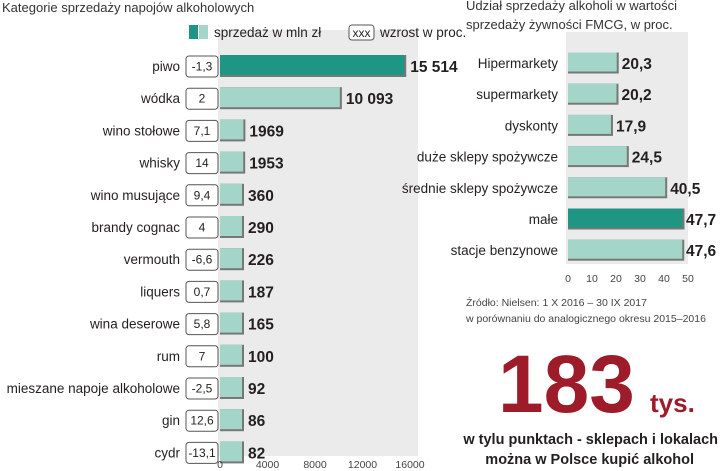 The image size is (720, 471). Describe the element at coordinates (636, 95) in the screenshot. I see `value-label: 20,2` at that location.